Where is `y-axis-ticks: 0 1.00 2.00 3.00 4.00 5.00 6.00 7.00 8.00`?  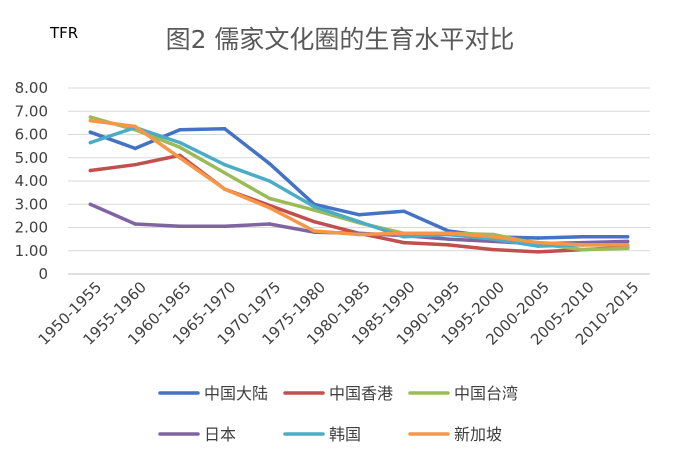
y-axis-ticks: 0 1.00 2.00 3.00 4.00 5.00 6.00 7.00 8.00 is located at coordinates (31, 181).